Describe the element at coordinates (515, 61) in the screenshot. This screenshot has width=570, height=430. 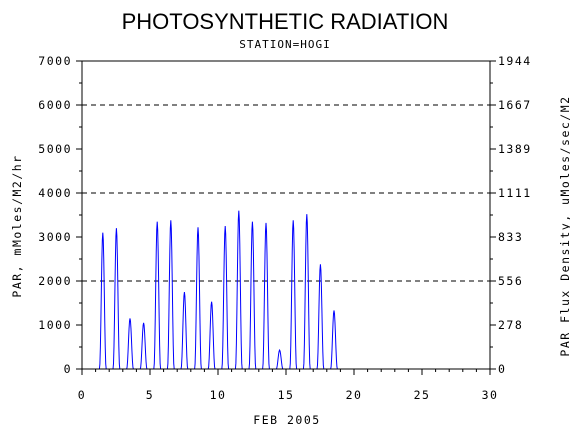
I see `y2-tick-label: 1944` at that location.